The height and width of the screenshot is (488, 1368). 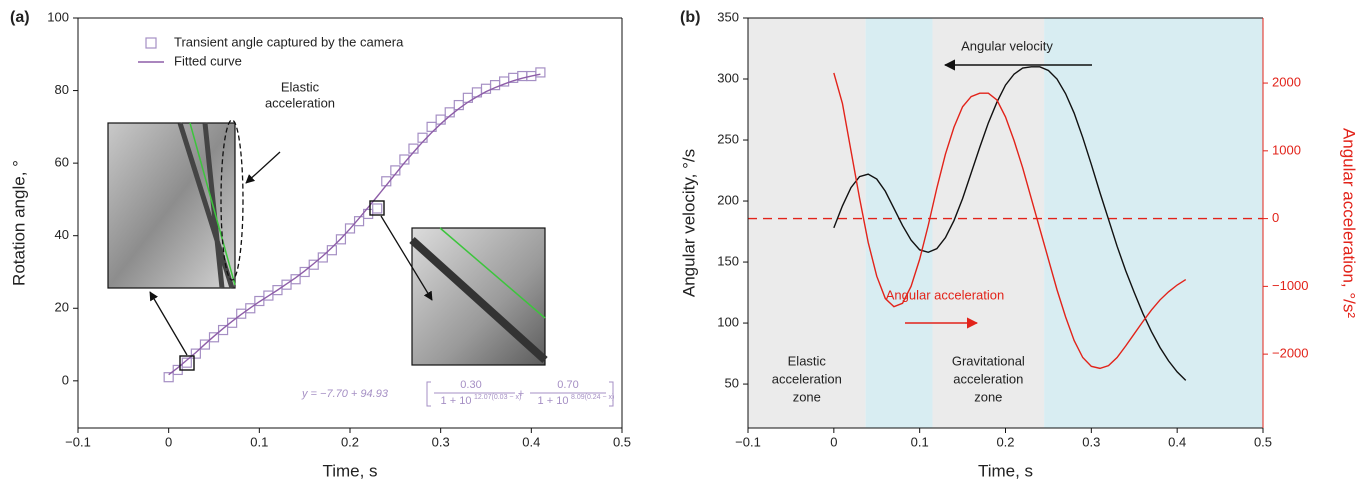 What do you see at coordinates (232, 200) in the screenshot?
I see `ellipse` at bounding box center [232, 200].